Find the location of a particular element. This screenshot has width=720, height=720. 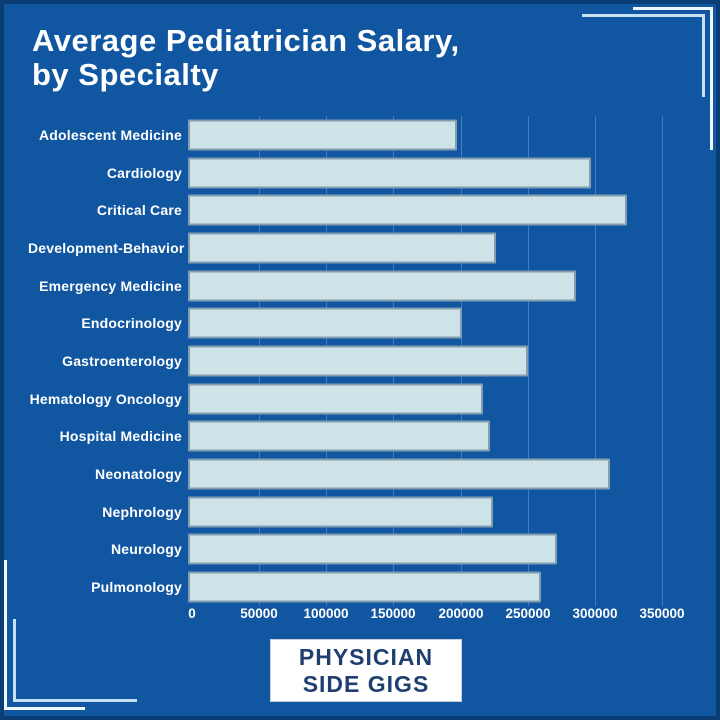

category-label: Development-Behavior is located at coordinates (106, 247).